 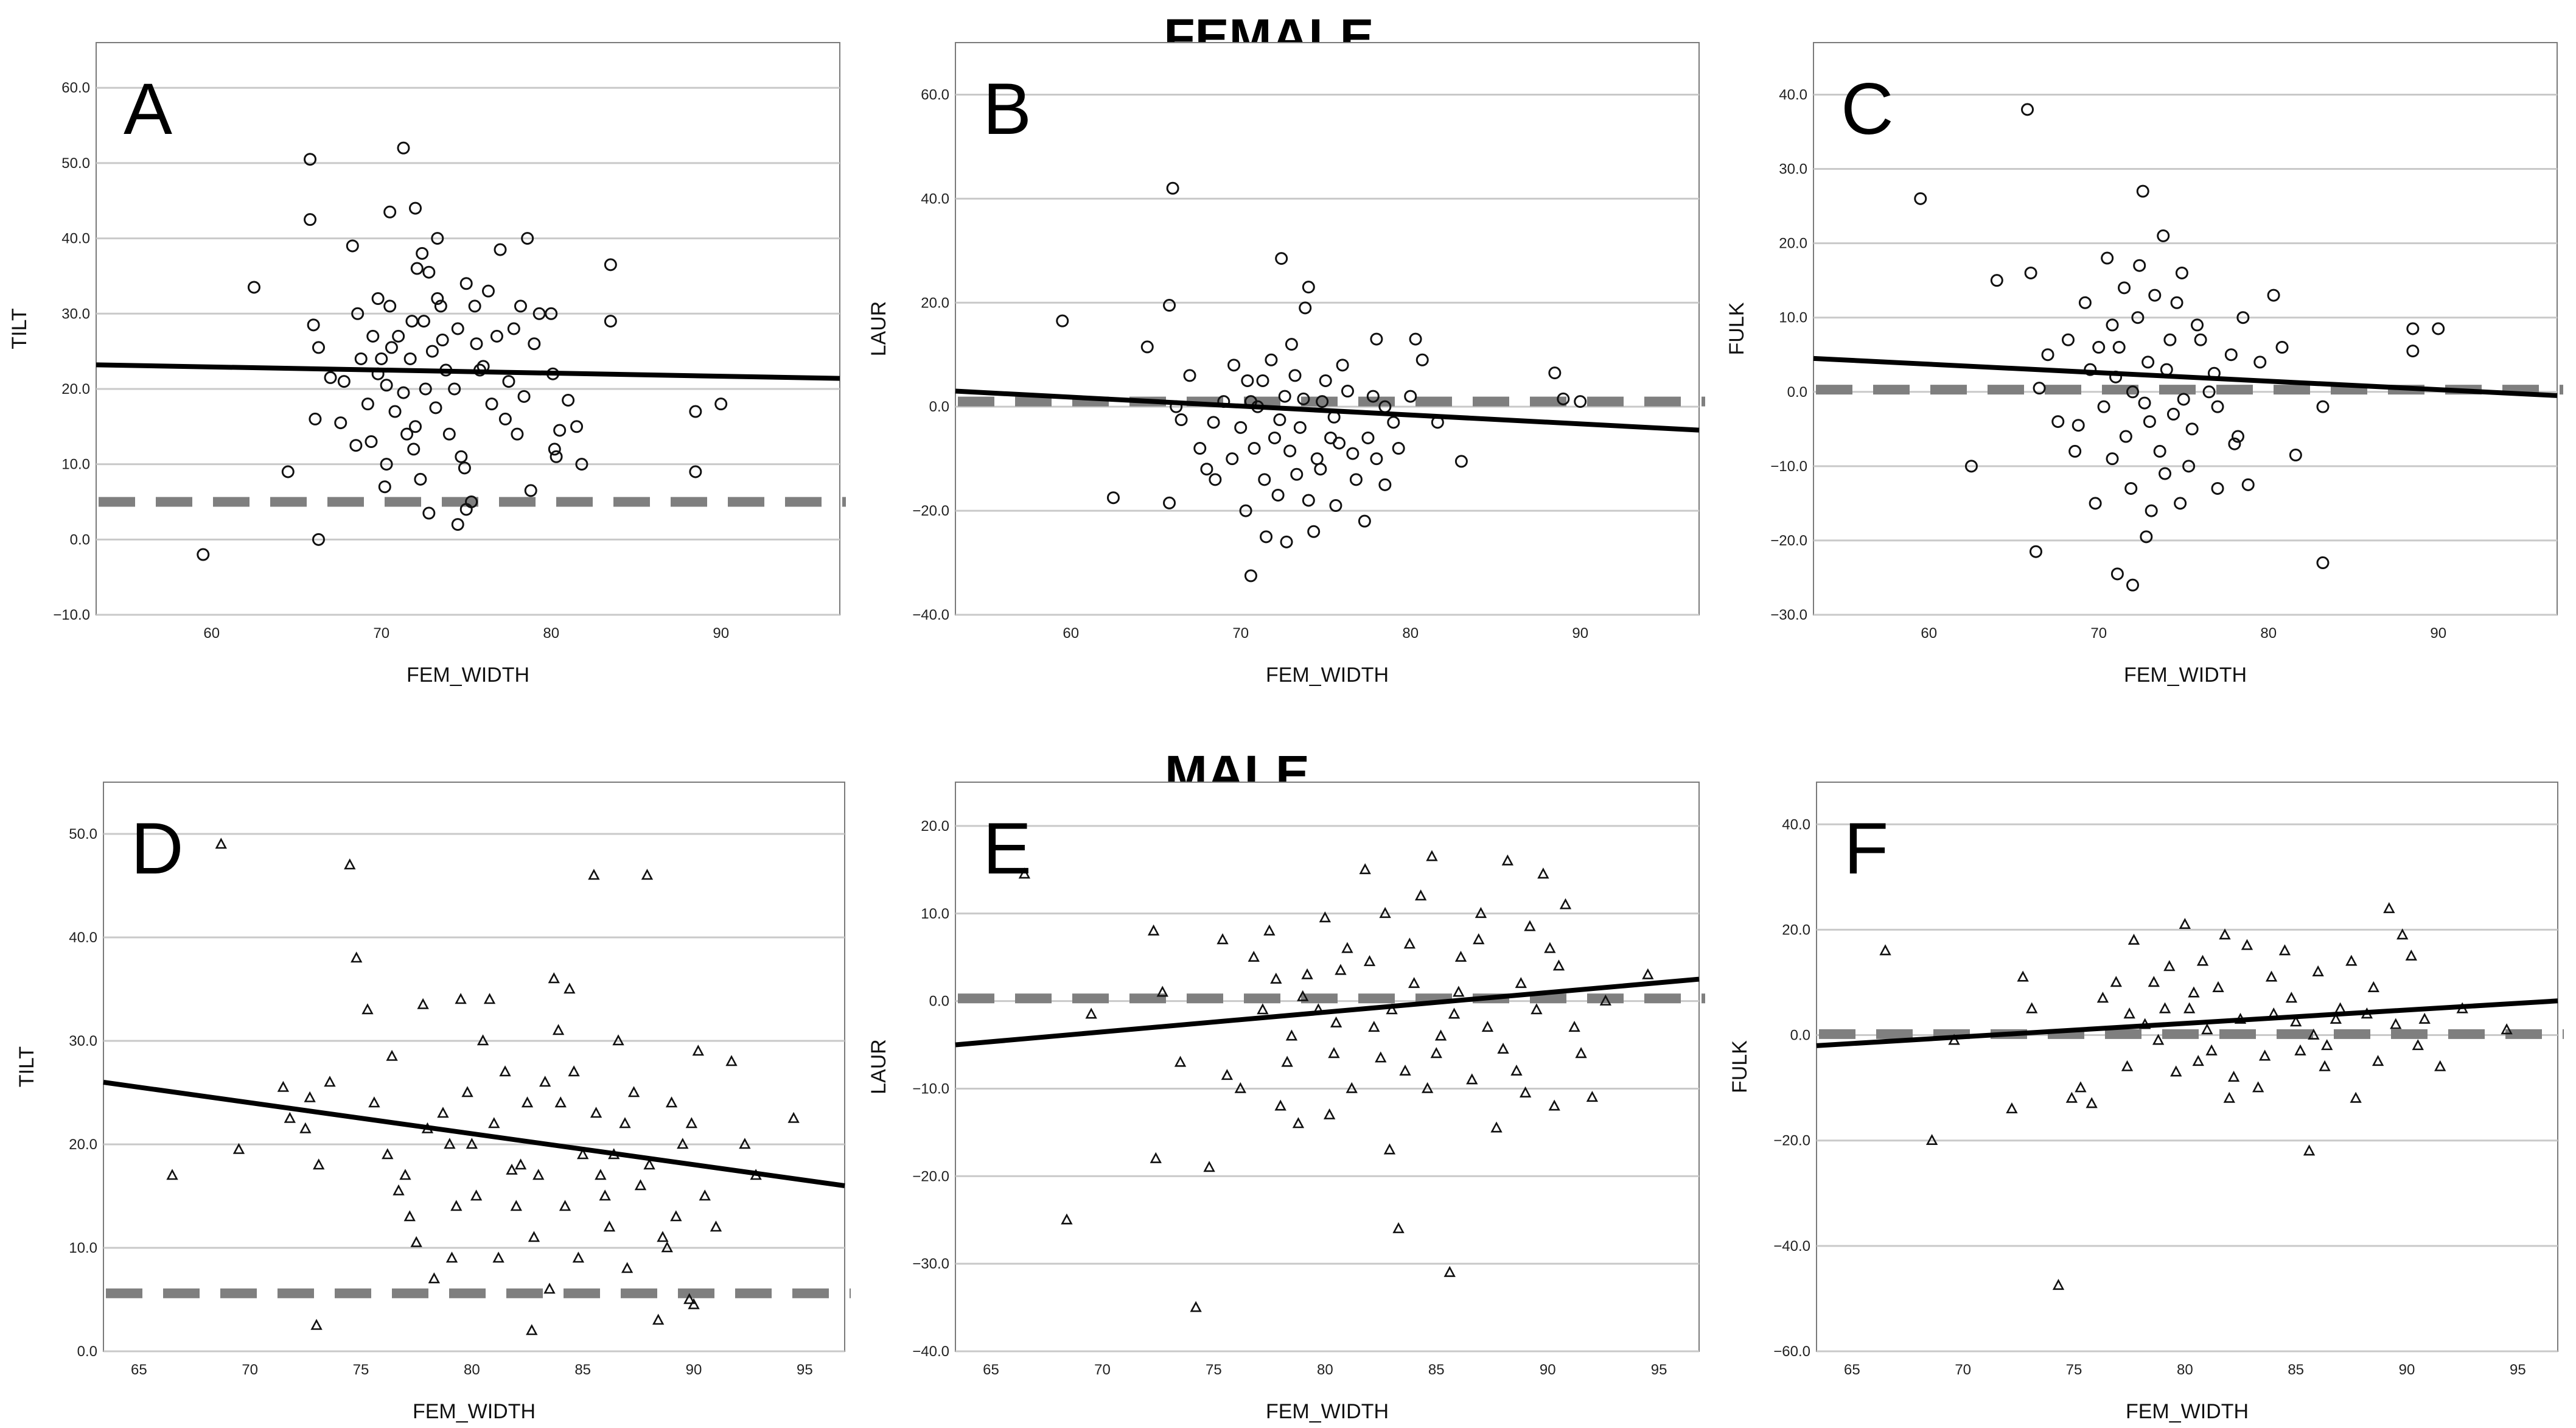 I want to click on x-tick-label: 95, so click(x=805, y=1370).